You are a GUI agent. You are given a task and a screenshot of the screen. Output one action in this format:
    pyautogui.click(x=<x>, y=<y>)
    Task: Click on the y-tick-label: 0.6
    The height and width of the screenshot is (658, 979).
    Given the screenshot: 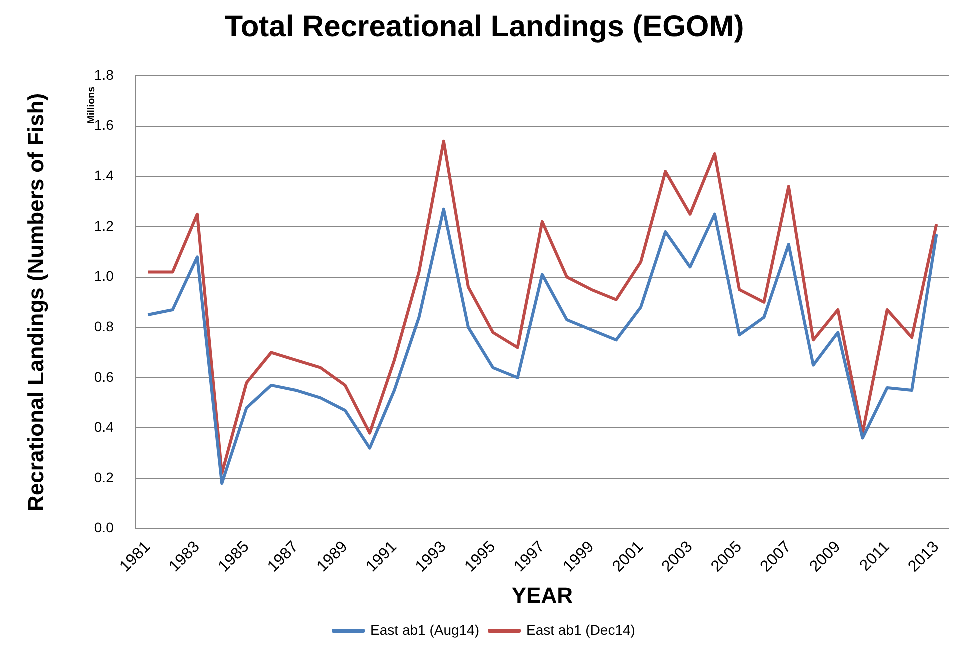 What is the action you would take?
    pyautogui.click(x=104, y=376)
    